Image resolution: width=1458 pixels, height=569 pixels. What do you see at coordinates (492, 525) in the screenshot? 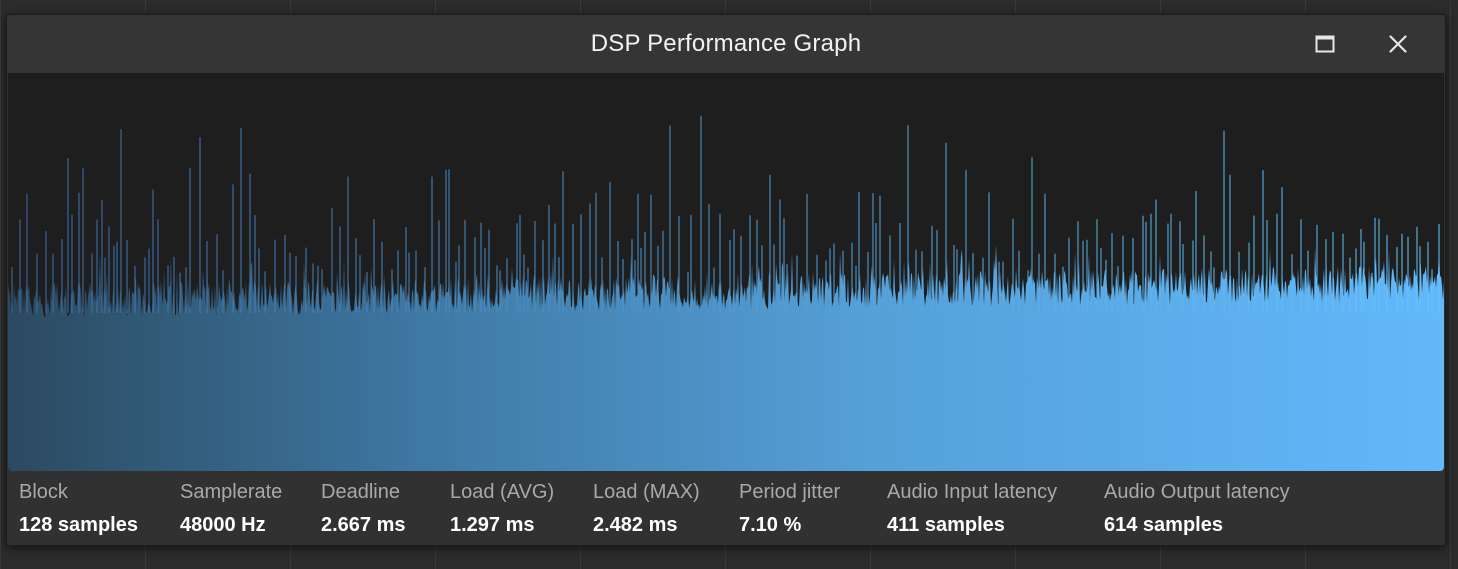
I see `stat-value: 1.297 ms` at bounding box center [492, 525].